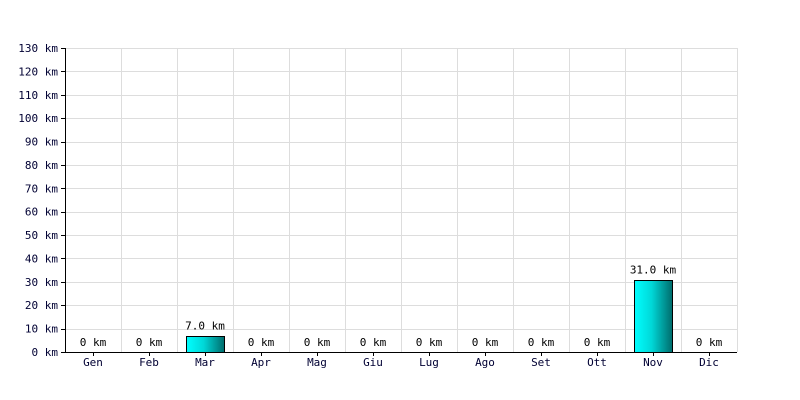 The image size is (800, 400). I want to click on data-label-apr: 0 km, so click(261, 342).